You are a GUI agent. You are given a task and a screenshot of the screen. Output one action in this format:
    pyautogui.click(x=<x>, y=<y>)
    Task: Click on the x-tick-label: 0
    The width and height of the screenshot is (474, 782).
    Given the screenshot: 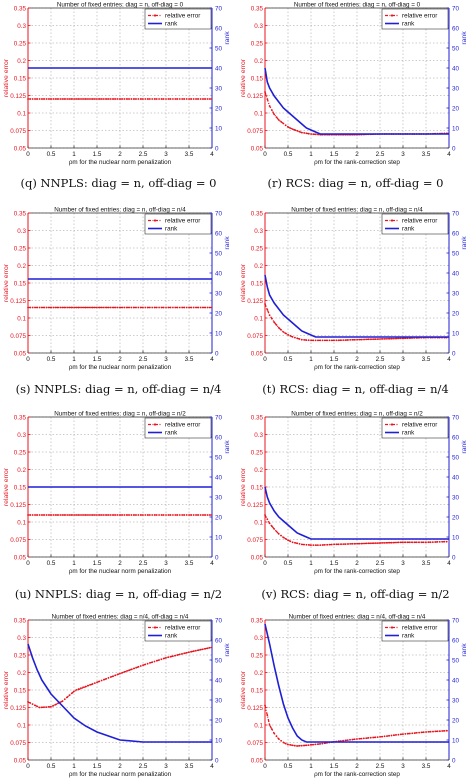 What is the action you would take?
    pyautogui.click(x=28, y=359)
    